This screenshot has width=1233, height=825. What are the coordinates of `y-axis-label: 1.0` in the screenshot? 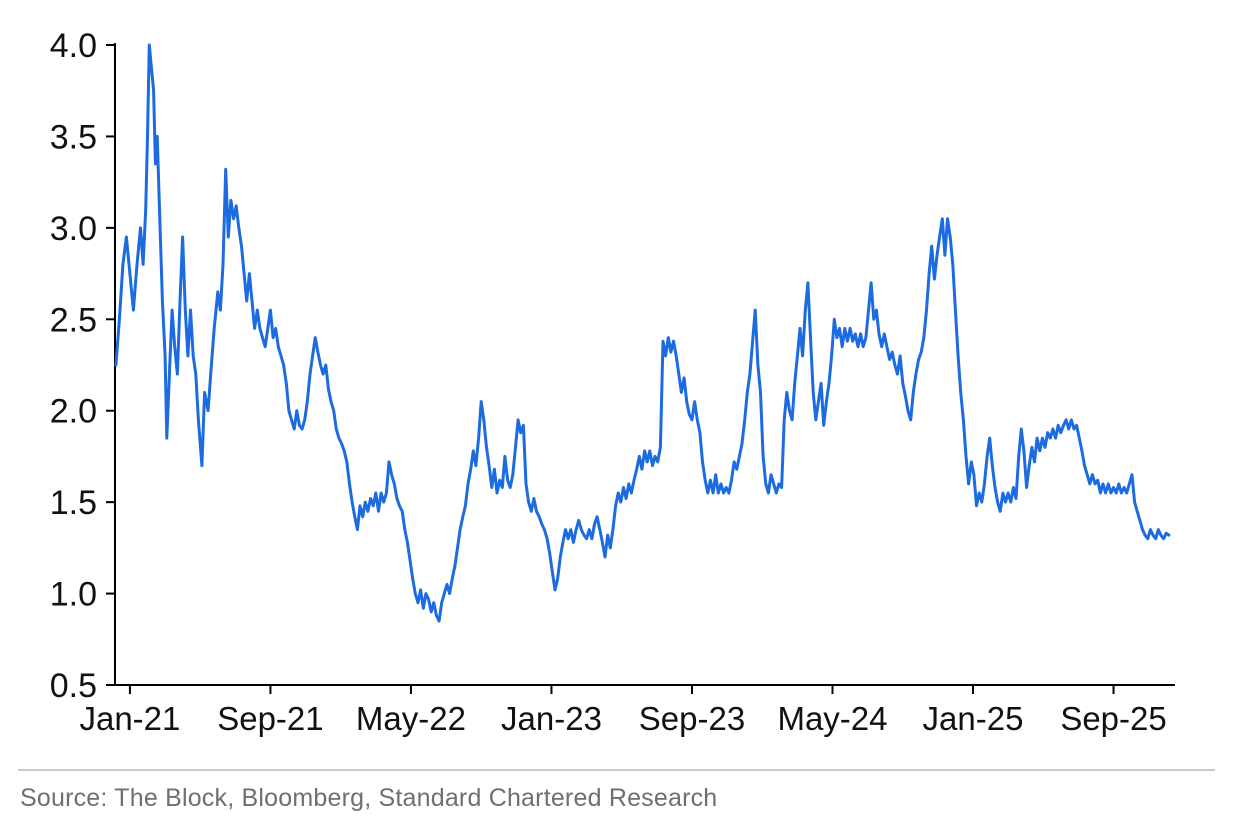 It's located at (73, 595).